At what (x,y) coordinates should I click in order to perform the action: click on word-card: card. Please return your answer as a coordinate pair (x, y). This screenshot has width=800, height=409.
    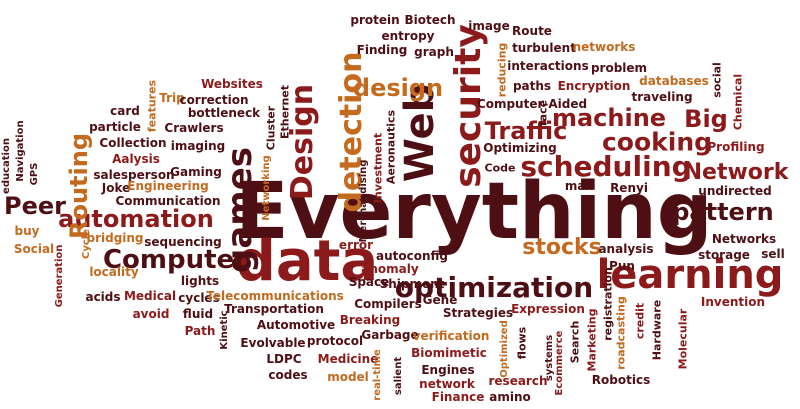
    Looking at the image, I should click on (125, 111).